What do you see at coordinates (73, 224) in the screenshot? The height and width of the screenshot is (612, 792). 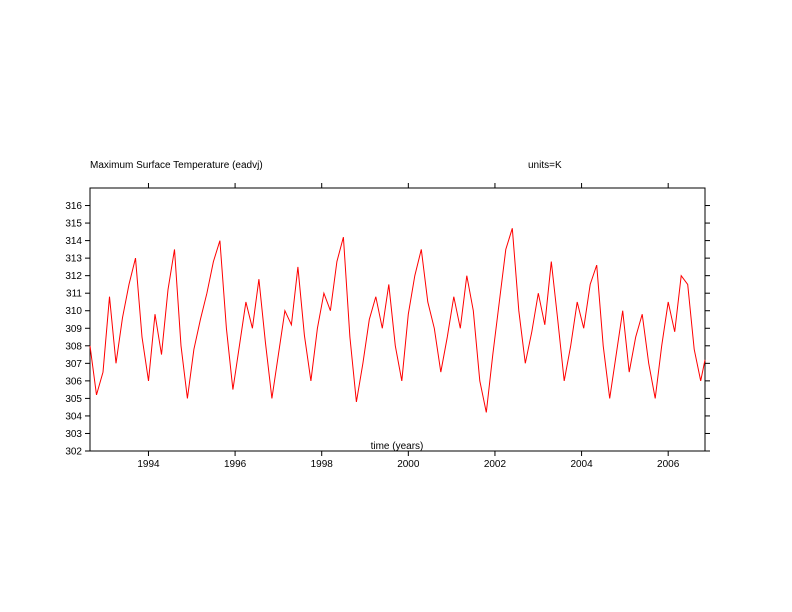 I see `y-tick-label: 315` at bounding box center [73, 224].